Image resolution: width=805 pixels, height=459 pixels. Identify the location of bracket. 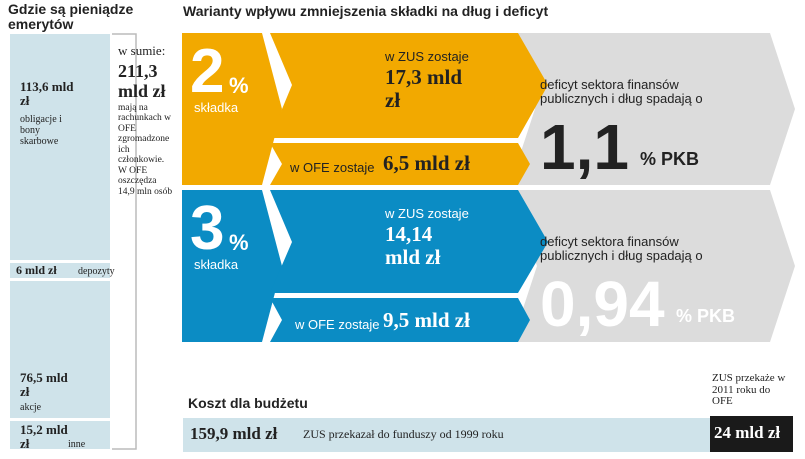
(124, 241).